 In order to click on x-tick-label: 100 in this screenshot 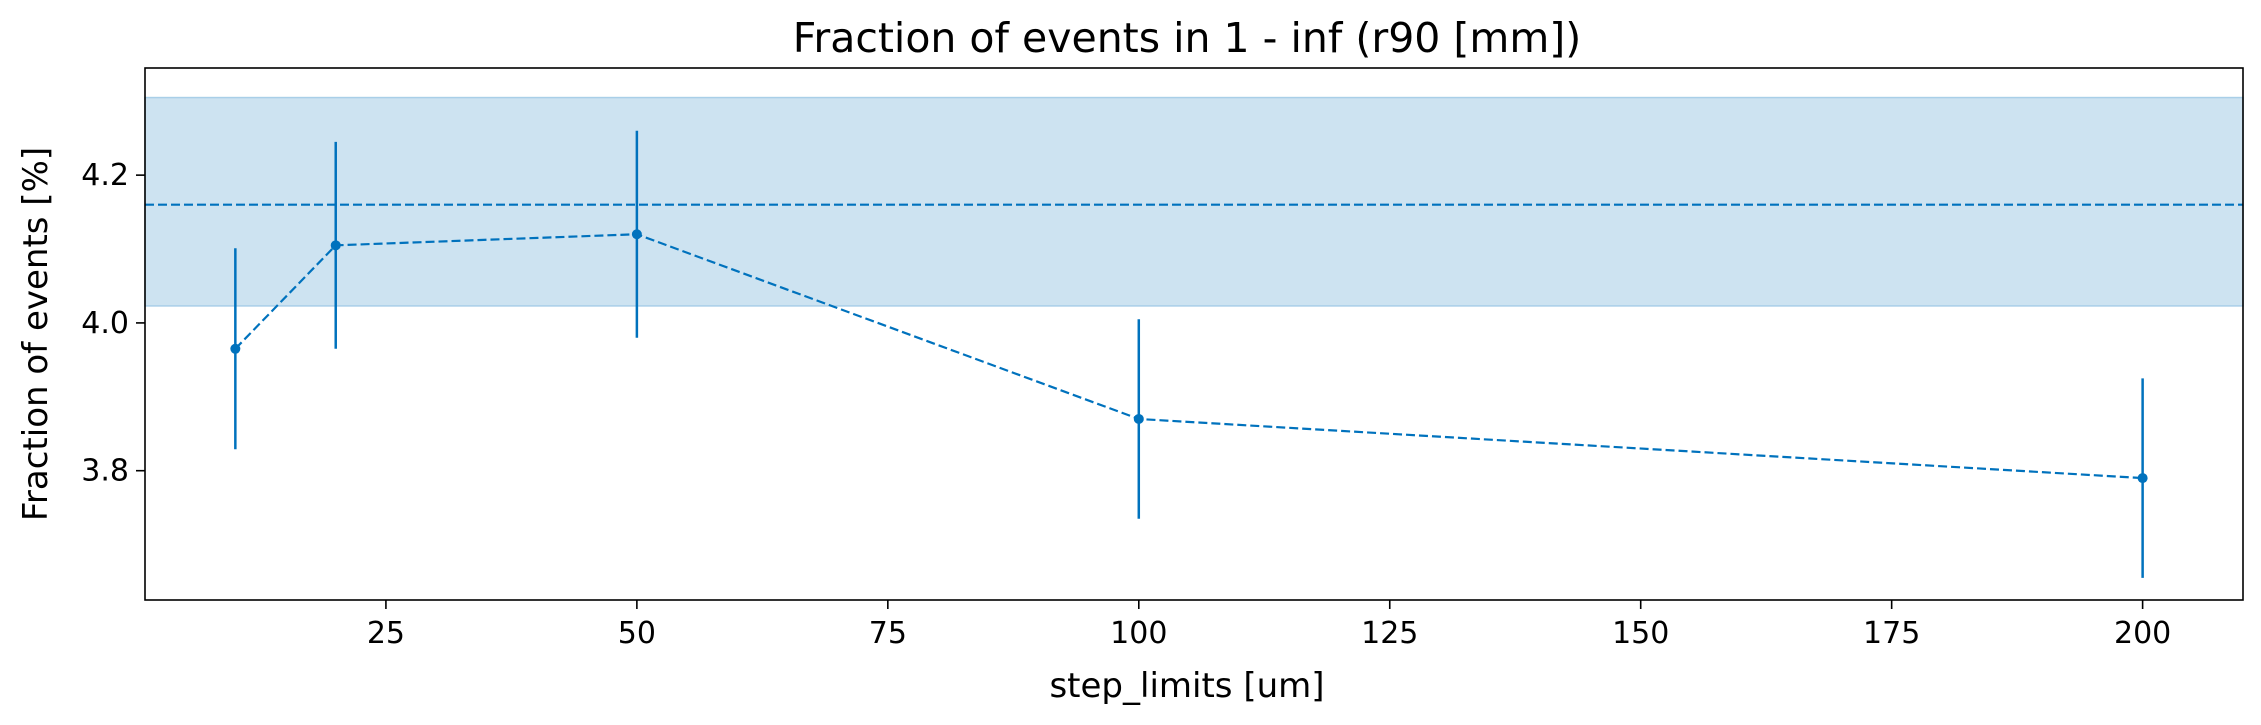, I will do `click(1138, 633)`.